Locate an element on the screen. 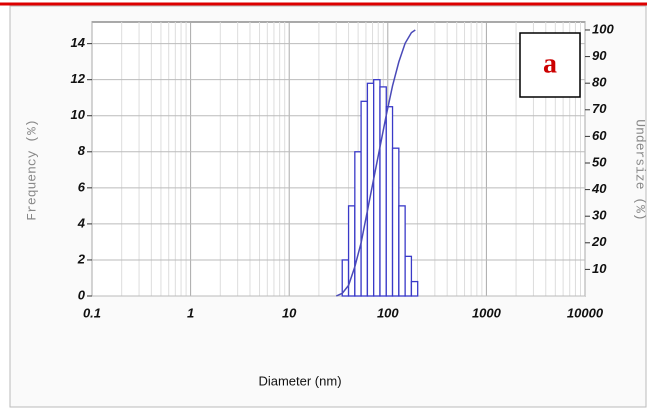 This screenshot has width=647, height=408. y2-axis-label: Undersize (%) is located at coordinates (640, 169).